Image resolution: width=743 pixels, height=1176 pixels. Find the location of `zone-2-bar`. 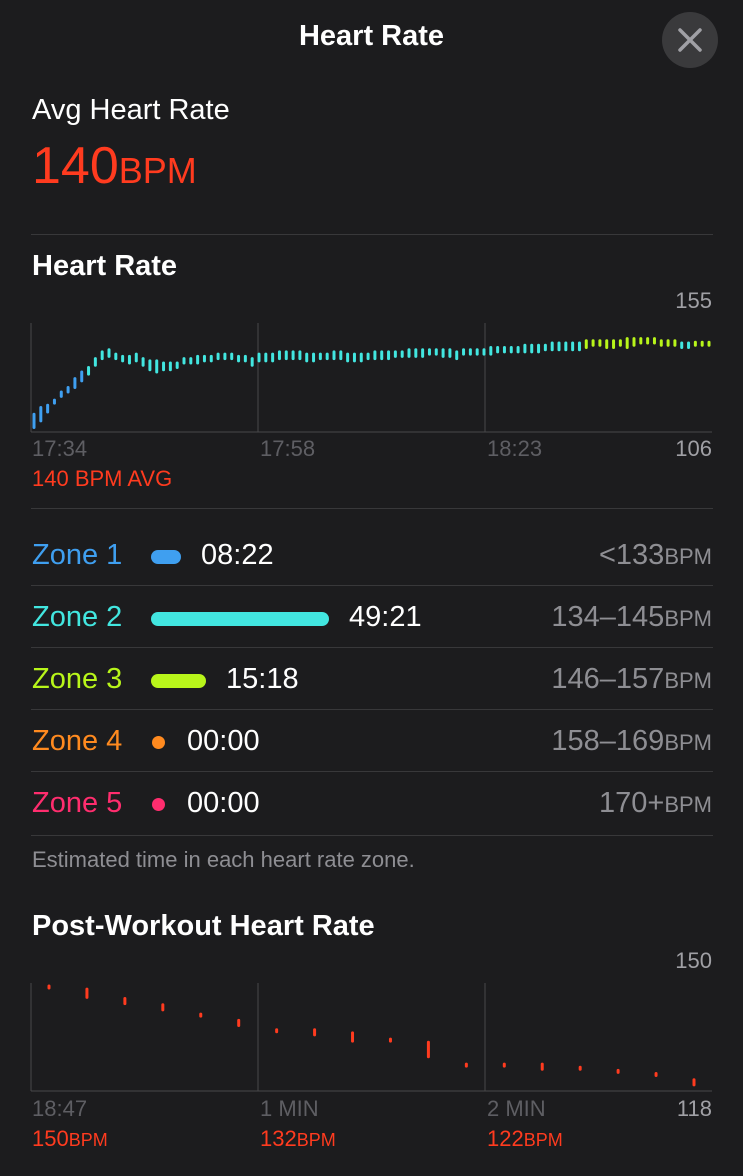

zone-2-bar is located at coordinates (240, 619).